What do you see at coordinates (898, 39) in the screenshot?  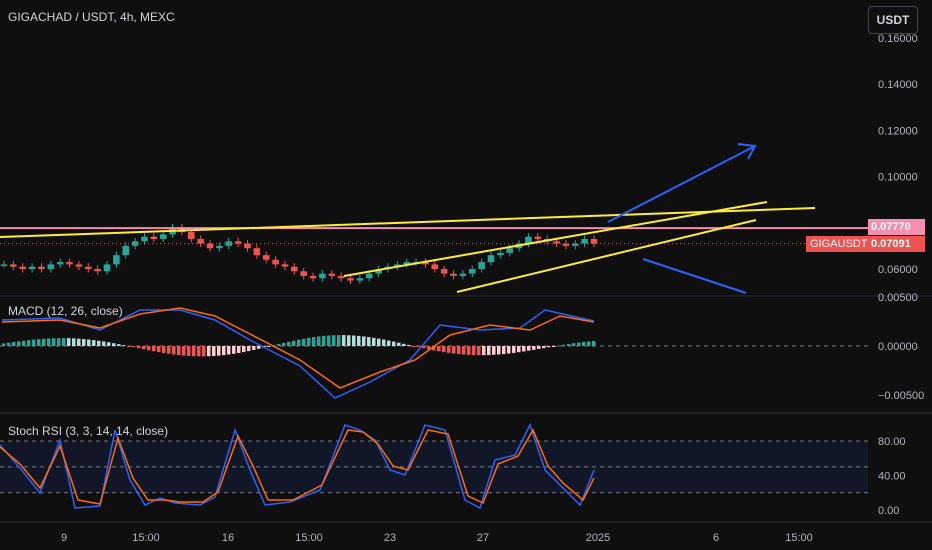 I see `price-tick-label: 0.16000` at bounding box center [898, 39].